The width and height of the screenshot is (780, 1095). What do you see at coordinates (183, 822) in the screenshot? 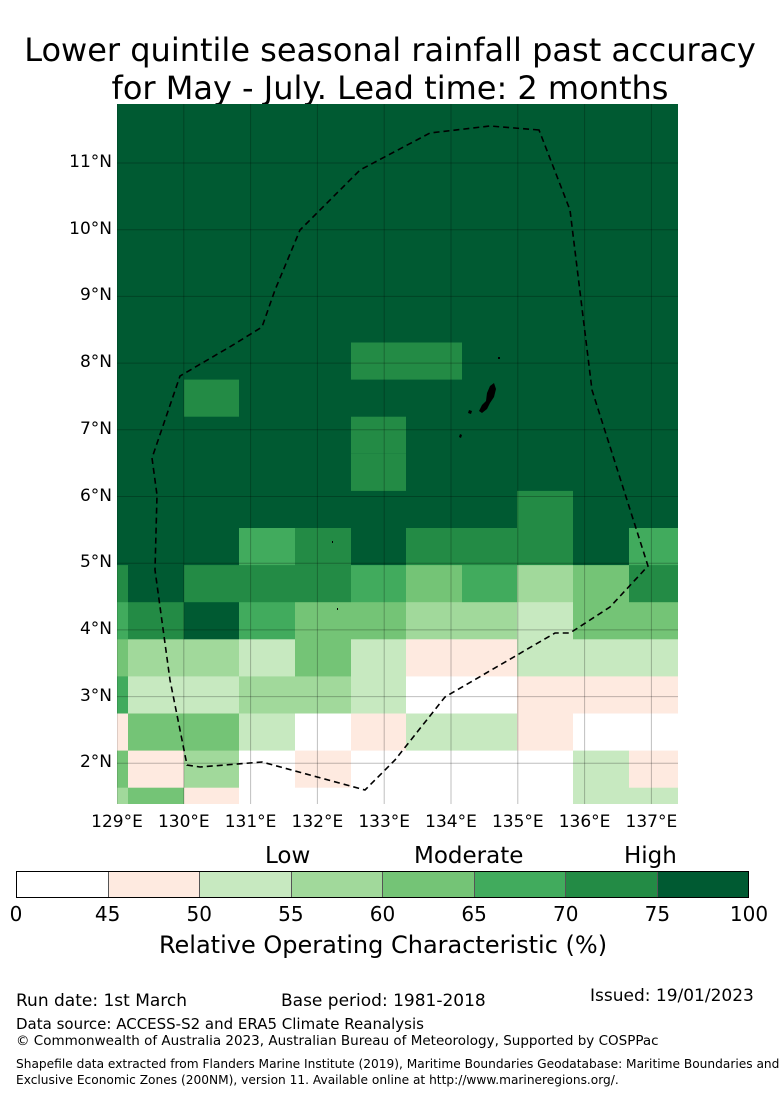
I see `lon-label: 130°E` at bounding box center [183, 822].